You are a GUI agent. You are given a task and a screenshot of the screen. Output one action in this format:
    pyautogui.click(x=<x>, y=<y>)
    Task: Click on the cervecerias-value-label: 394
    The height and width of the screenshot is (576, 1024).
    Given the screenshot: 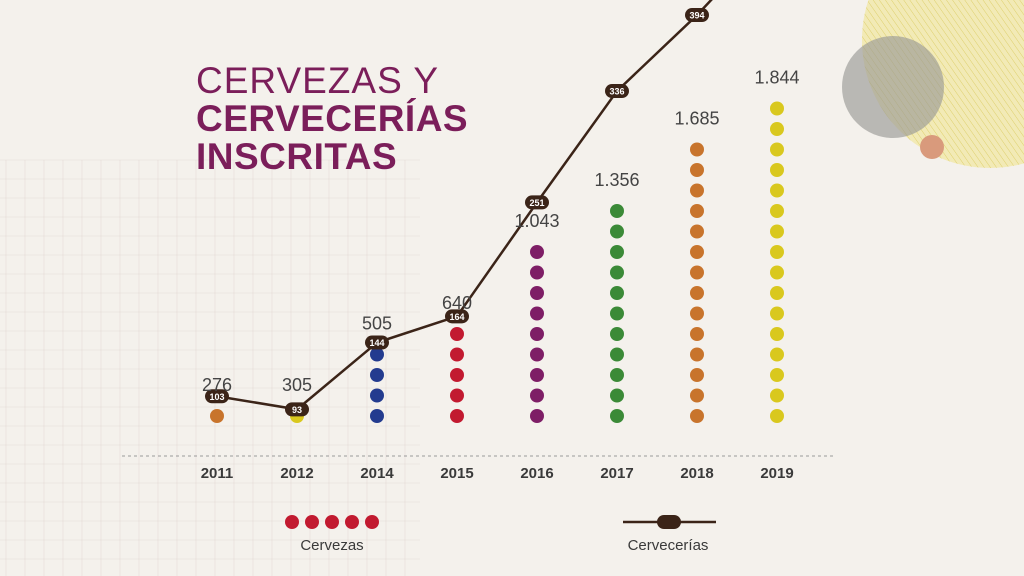 What is the action you would take?
    pyautogui.click(x=696, y=16)
    